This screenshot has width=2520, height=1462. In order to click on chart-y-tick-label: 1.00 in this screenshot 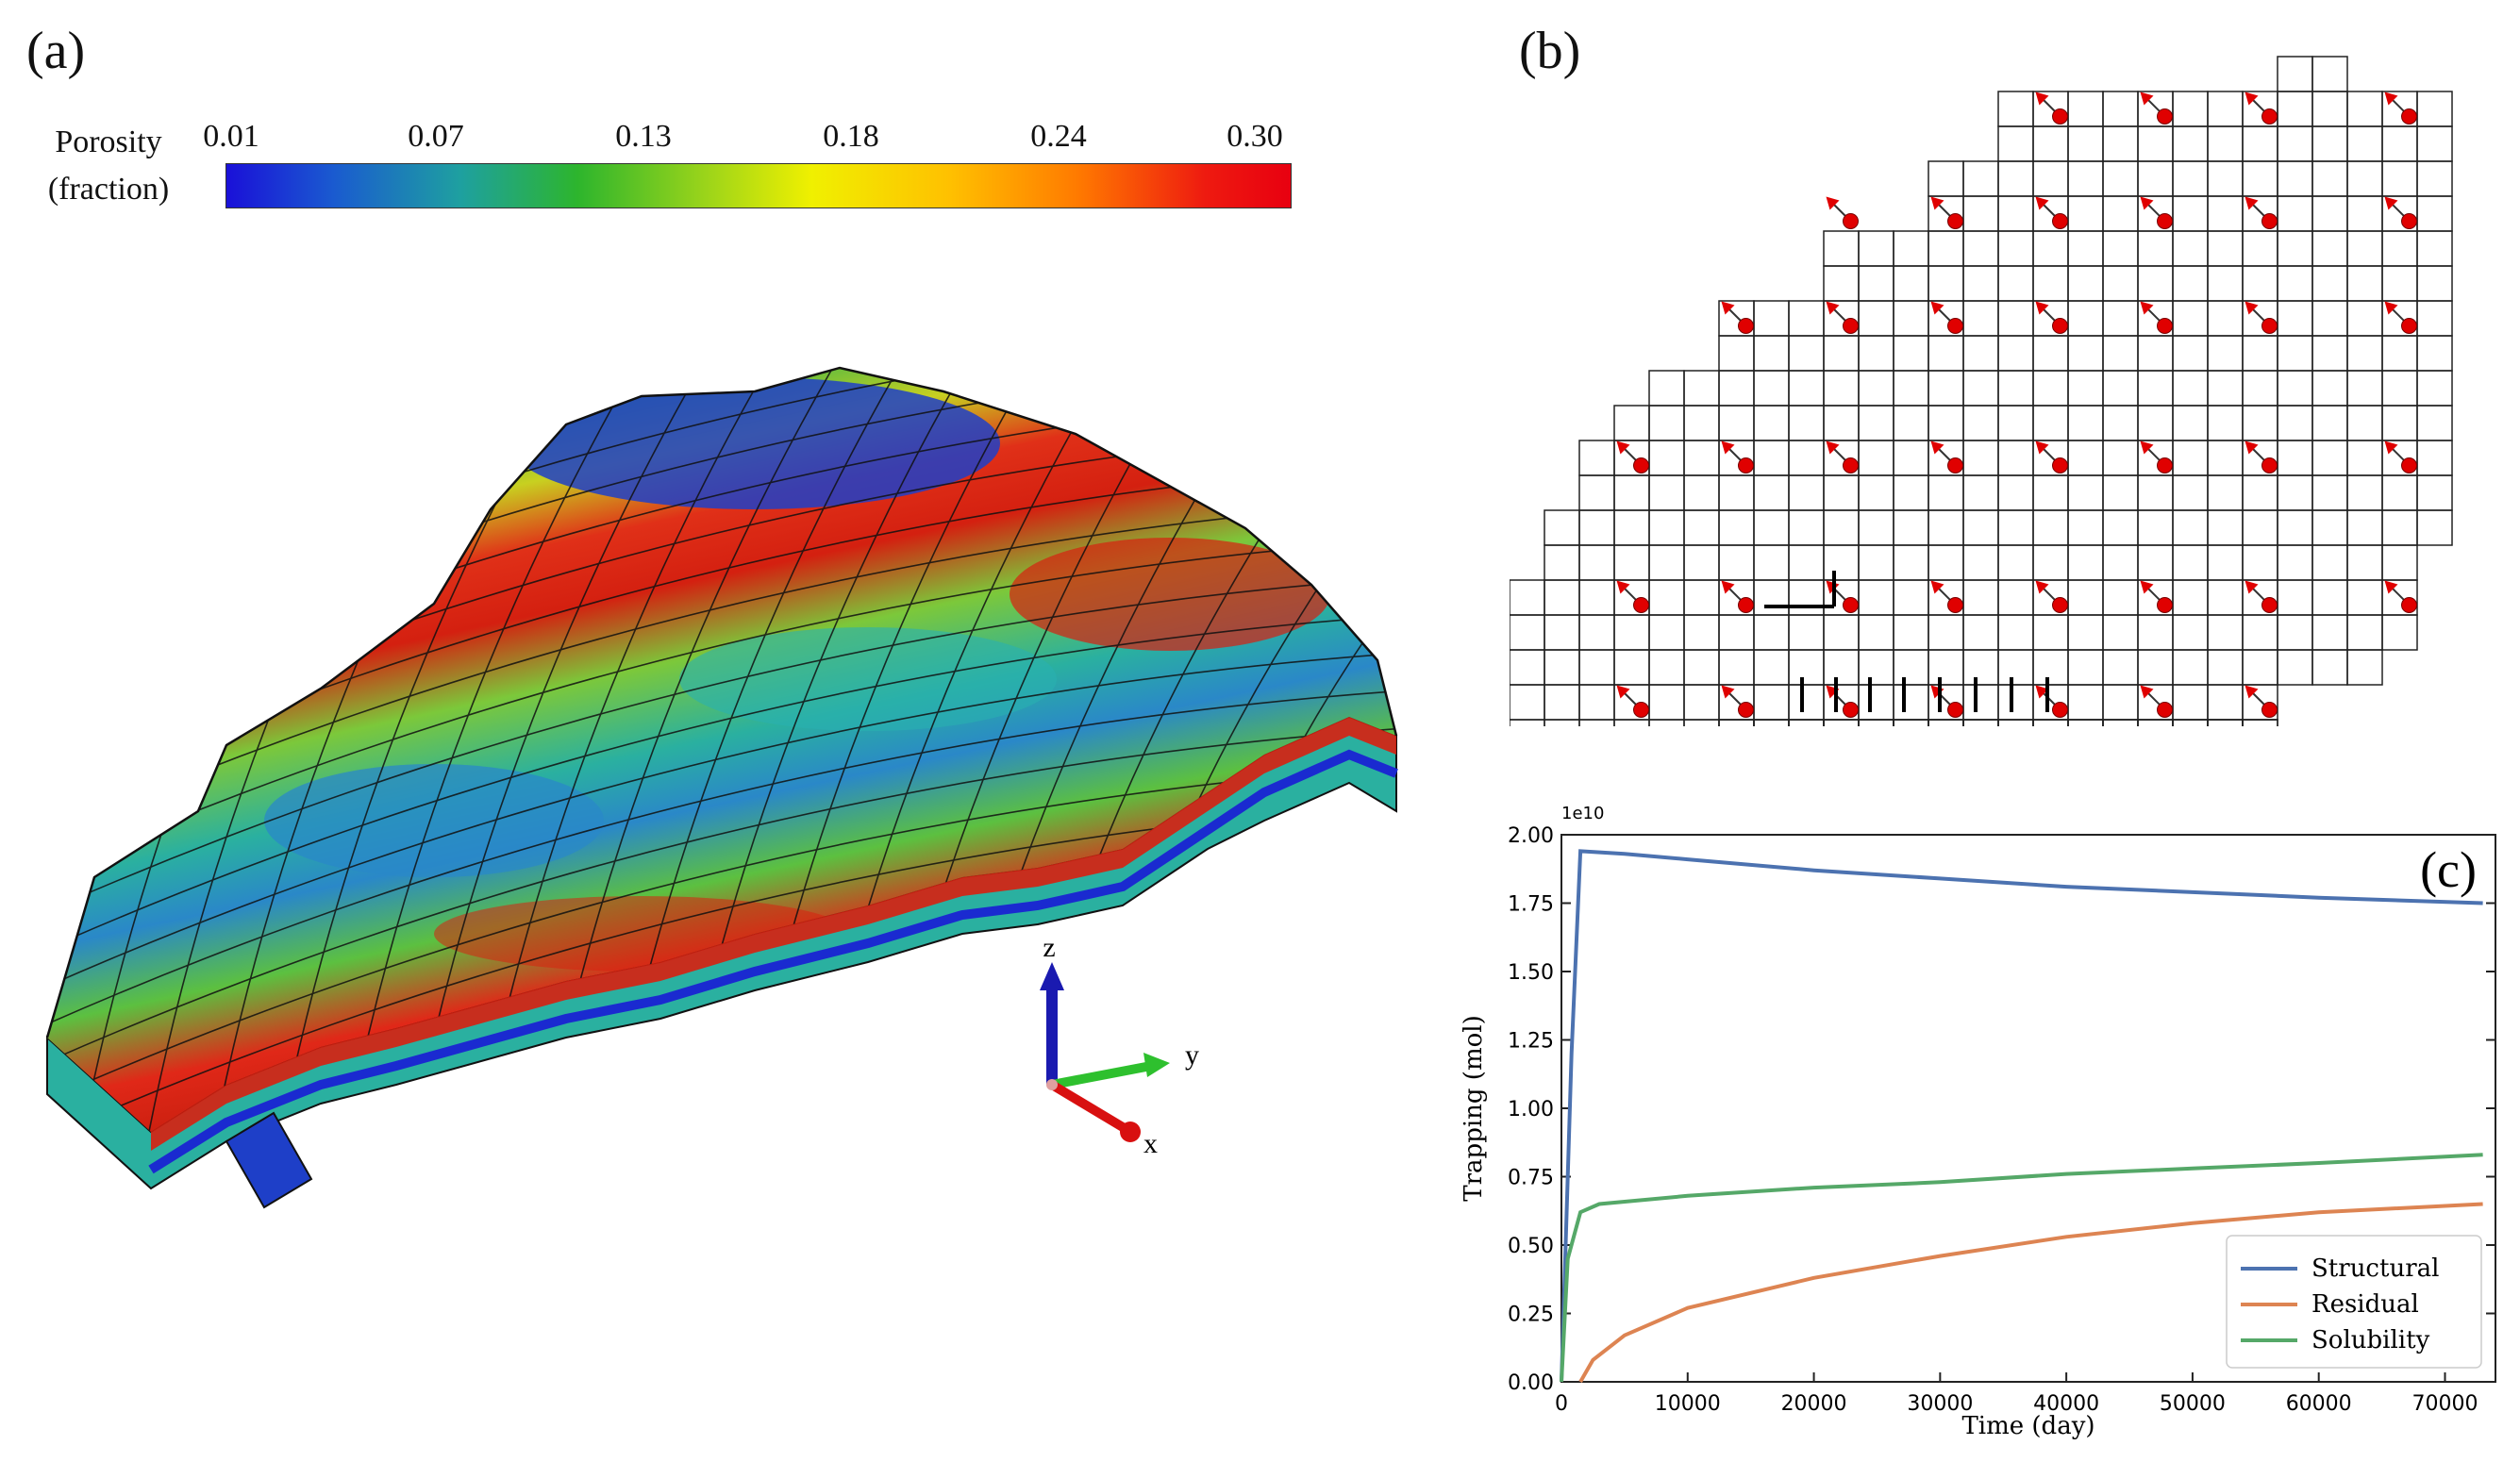, I will do `click(1531, 1109)`.